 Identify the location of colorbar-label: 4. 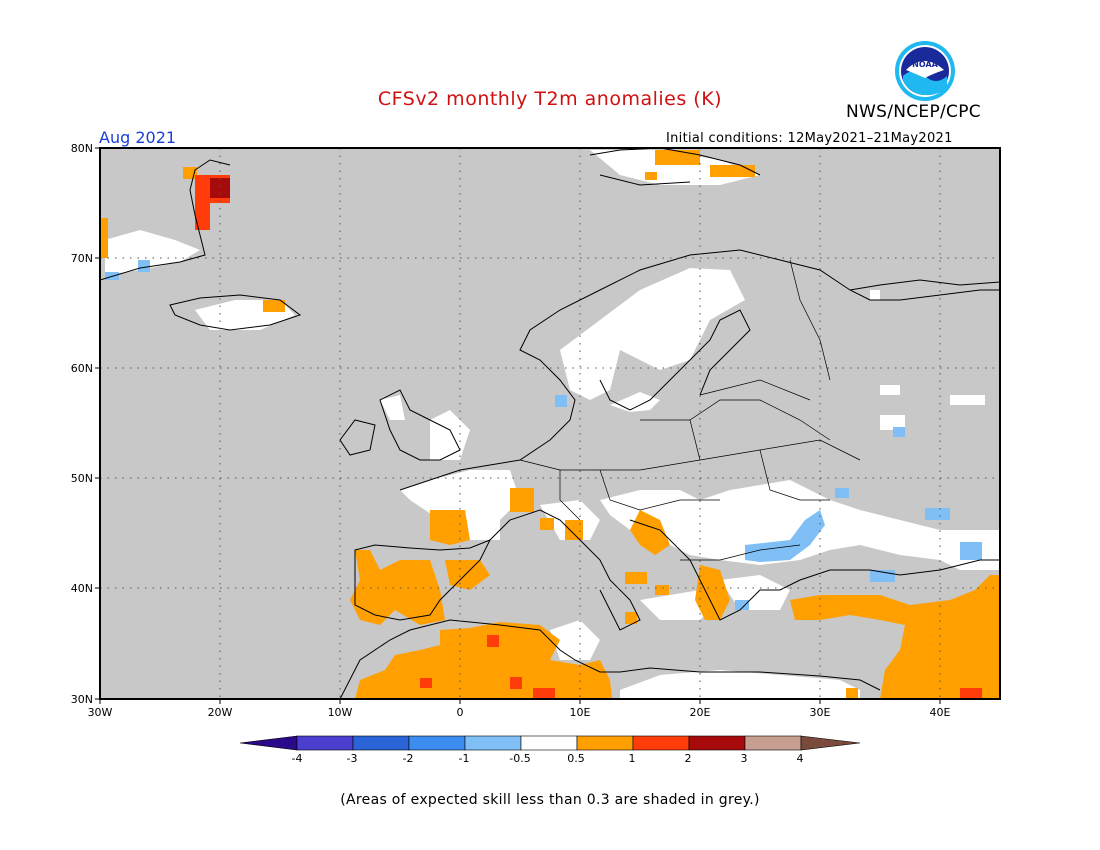
(800, 758).